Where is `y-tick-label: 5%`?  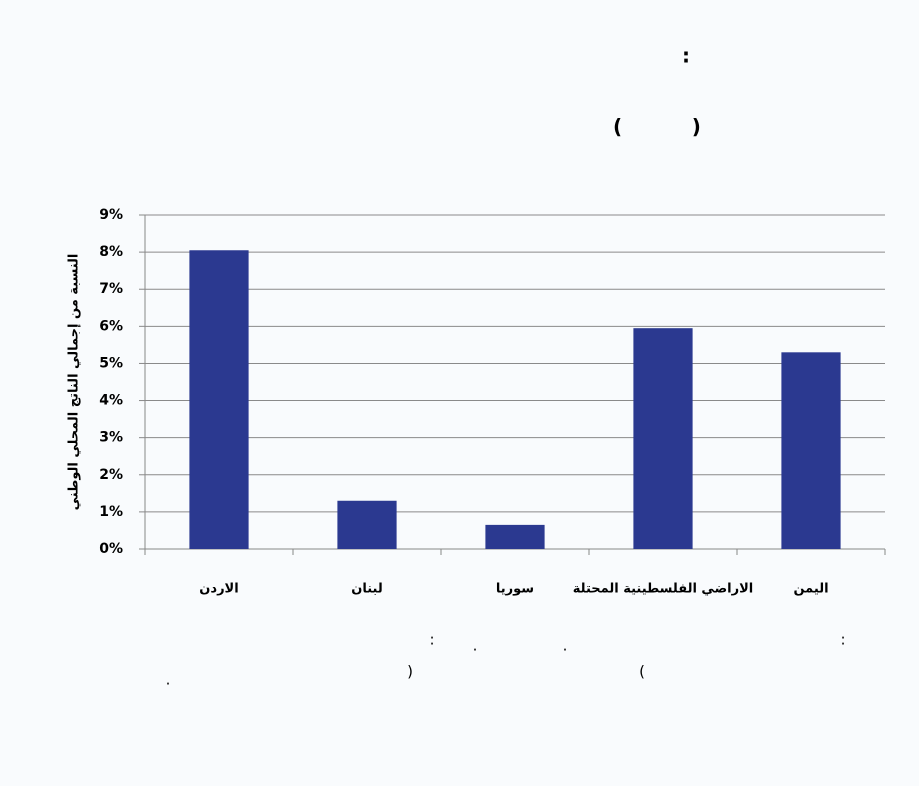
y-tick-label: 5% is located at coordinates (111, 363).